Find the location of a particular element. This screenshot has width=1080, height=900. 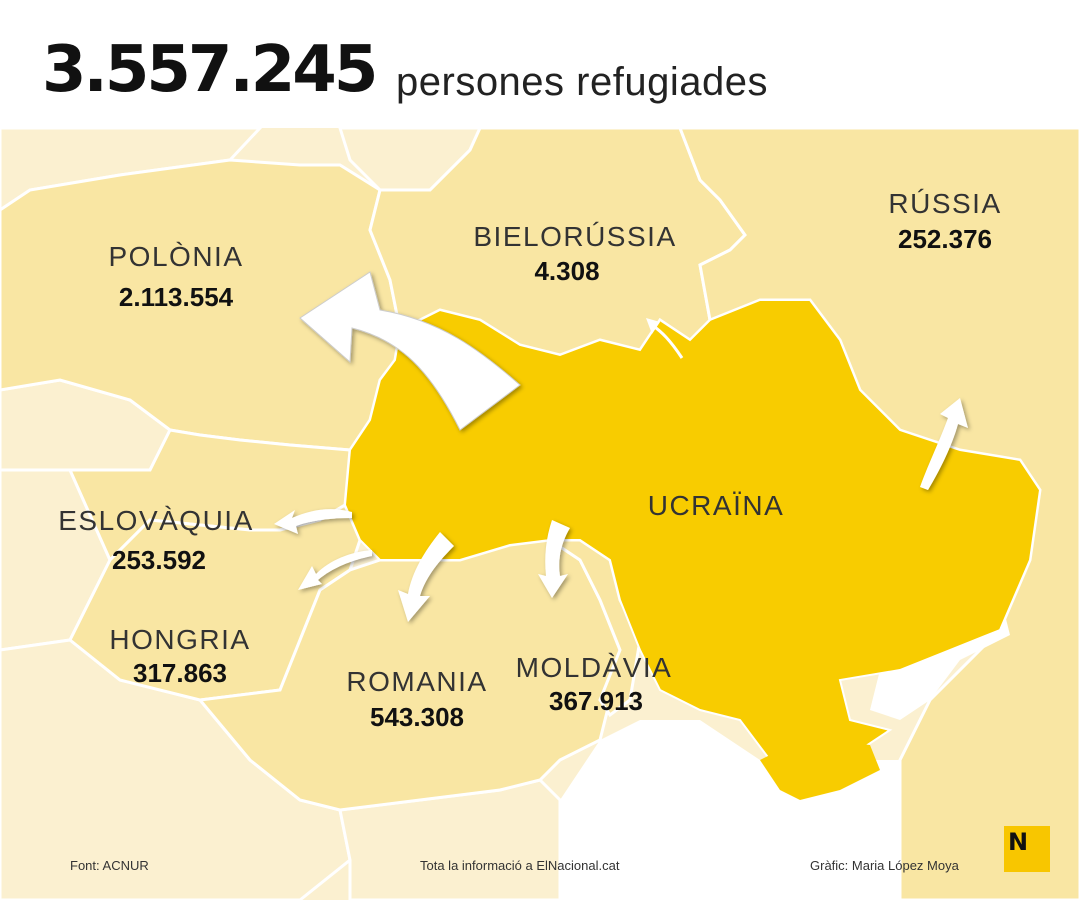

total-refugees: 3.557.245 is located at coordinates (210, 70).